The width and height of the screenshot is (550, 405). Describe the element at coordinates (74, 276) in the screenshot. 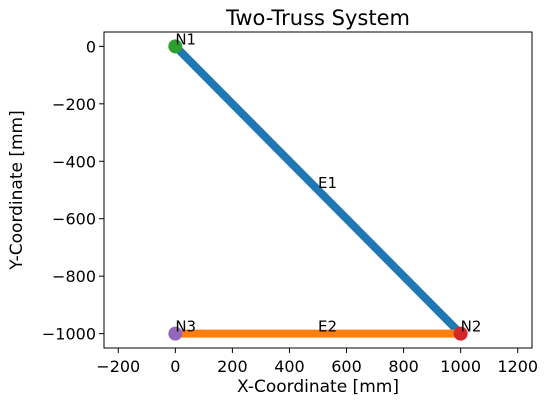

I see `y-tick-label: −800` at that location.